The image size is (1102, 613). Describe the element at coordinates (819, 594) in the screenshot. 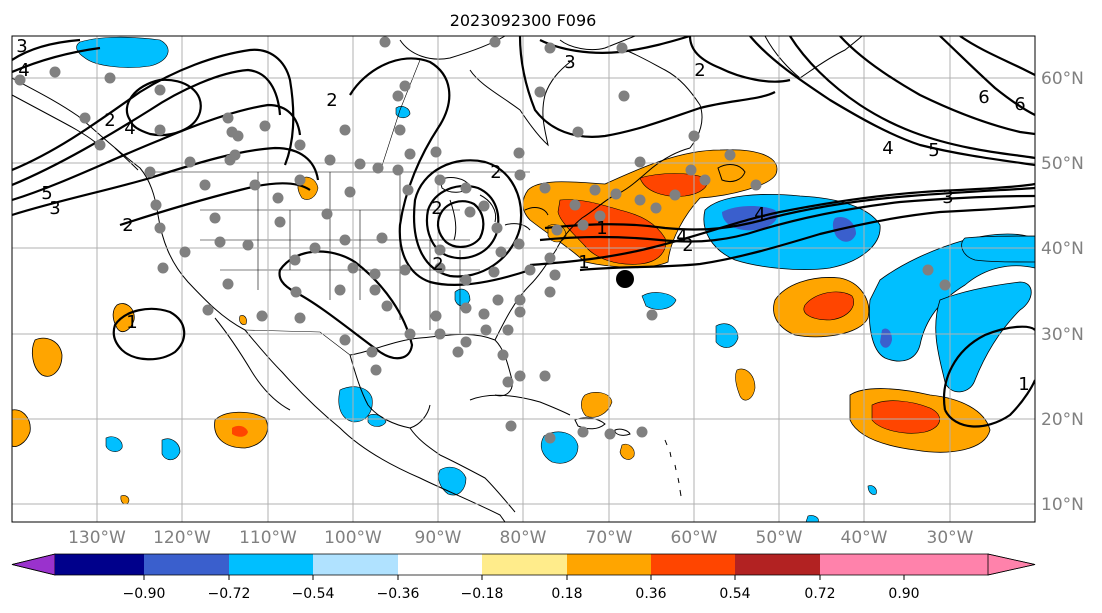

I see `colorbar-tick-label: 0.72` at that location.